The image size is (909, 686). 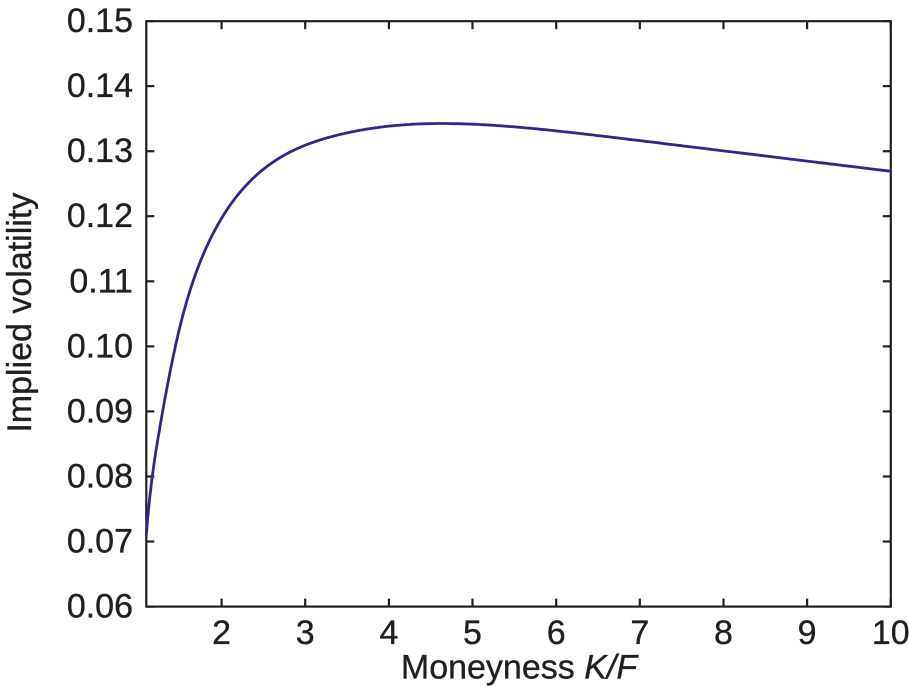 I want to click on svg-text: 0.13, so click(x=100, y=151).